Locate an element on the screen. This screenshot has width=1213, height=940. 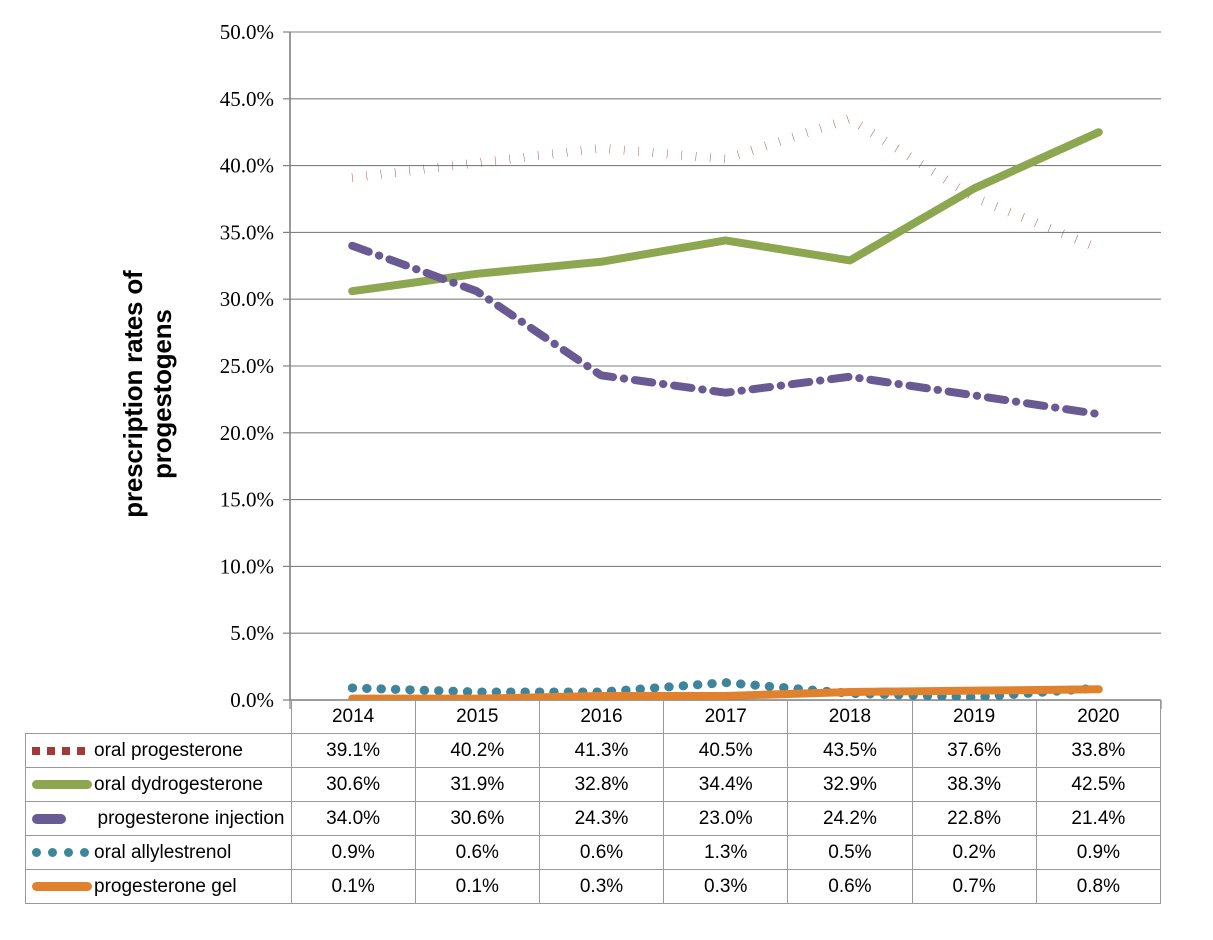
y-axis-tick-label: 50.0% is located at coordinates (247, 32).